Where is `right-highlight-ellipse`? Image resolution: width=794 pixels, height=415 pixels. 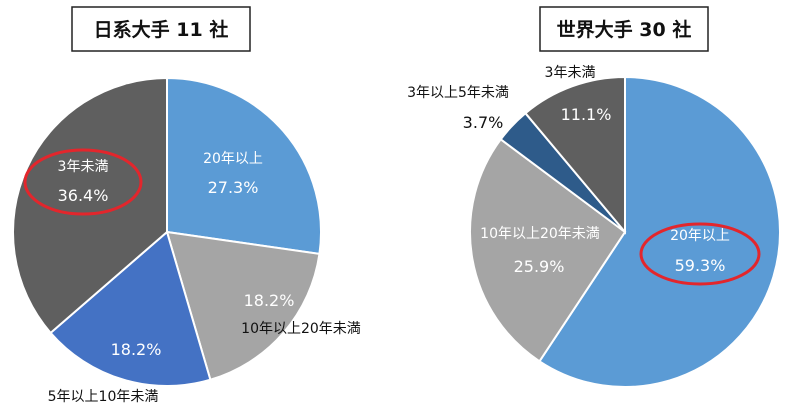 right-highlight-ellipse is located at coordinates (700, 254).